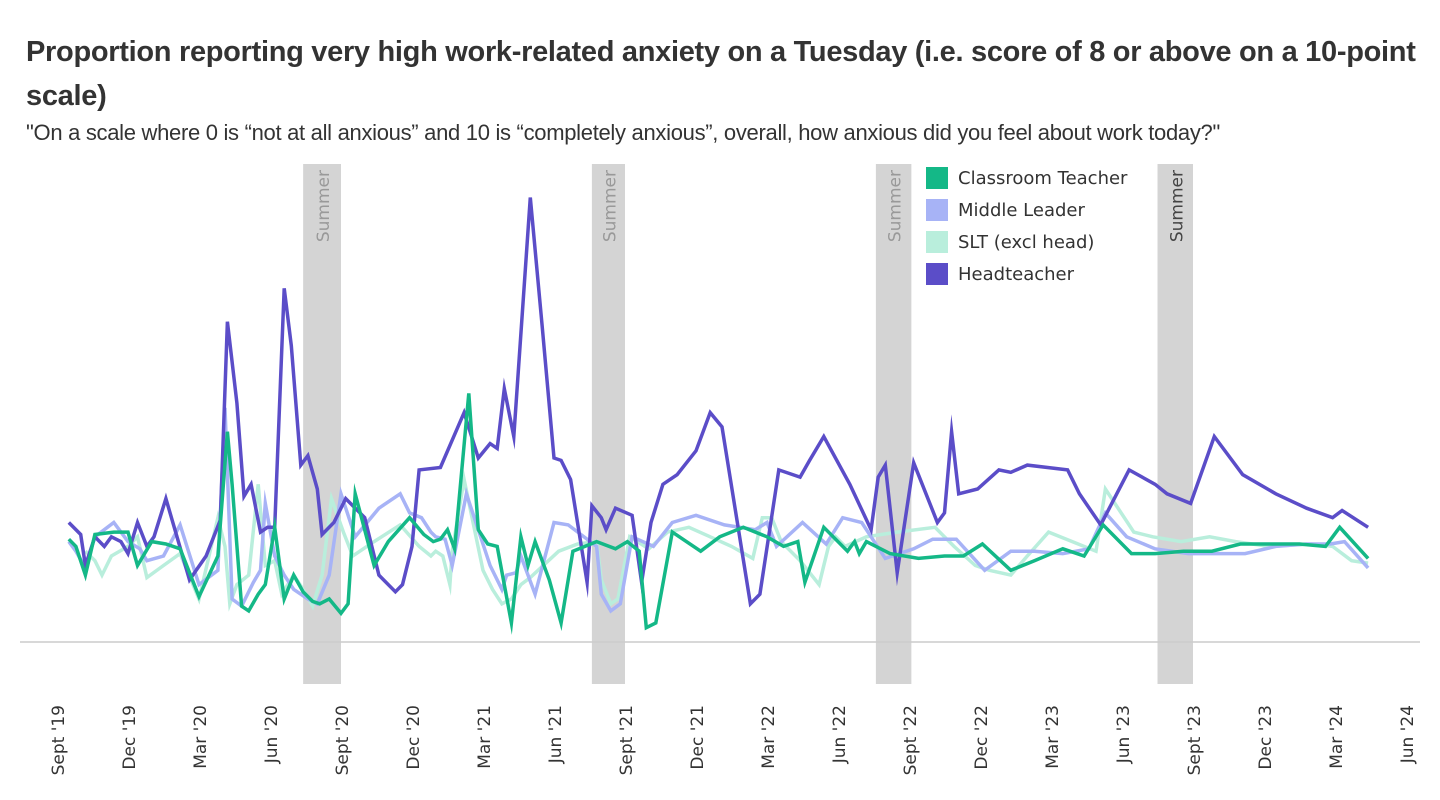  I want to click on legend-label: Middle Leader, so click(1021, 210).